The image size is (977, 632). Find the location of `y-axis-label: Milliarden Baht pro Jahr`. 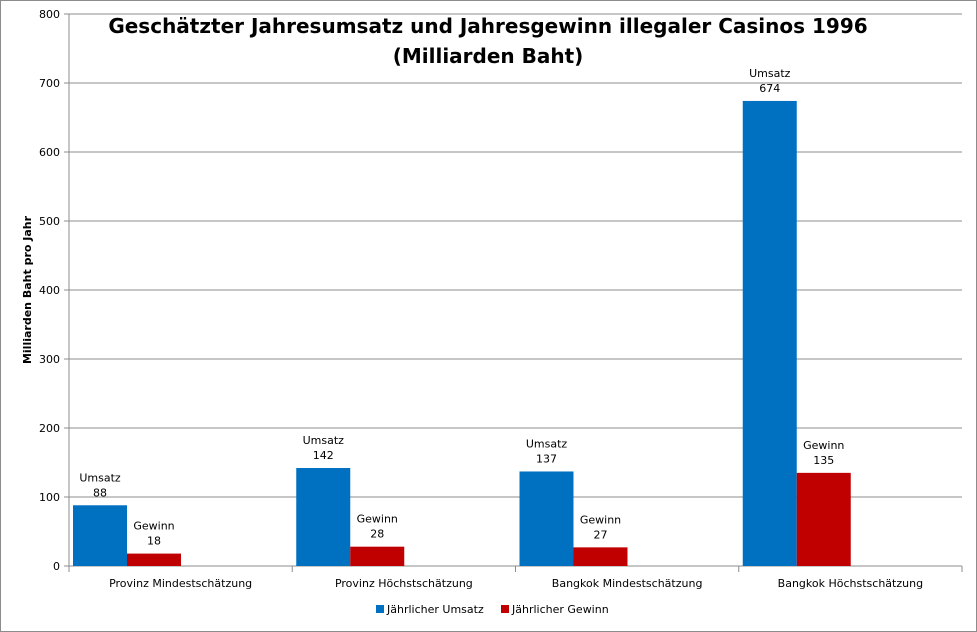

y-axis-label: Milliarden Baht pro Jahr is located at coordinates (27, 289).